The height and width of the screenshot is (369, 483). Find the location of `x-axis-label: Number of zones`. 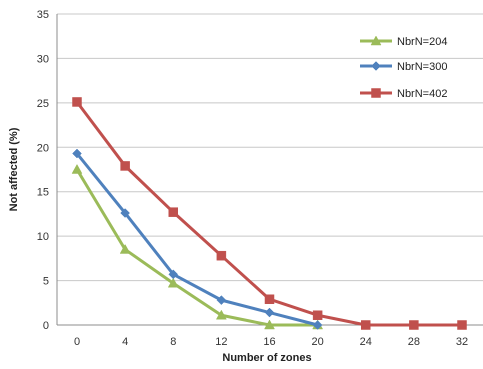

x-axis-label: Number of zones is located at coordinates (266, 358).